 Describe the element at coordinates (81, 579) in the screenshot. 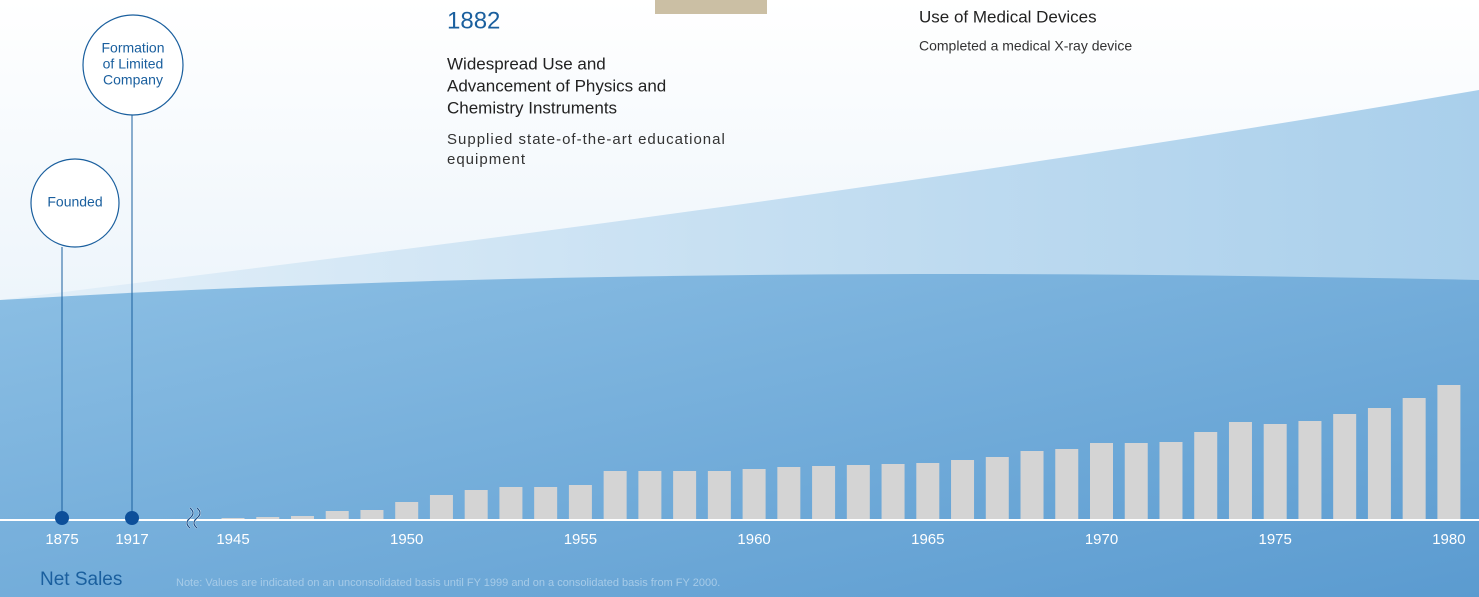

I see `chart-title: Net Sales` at that location.